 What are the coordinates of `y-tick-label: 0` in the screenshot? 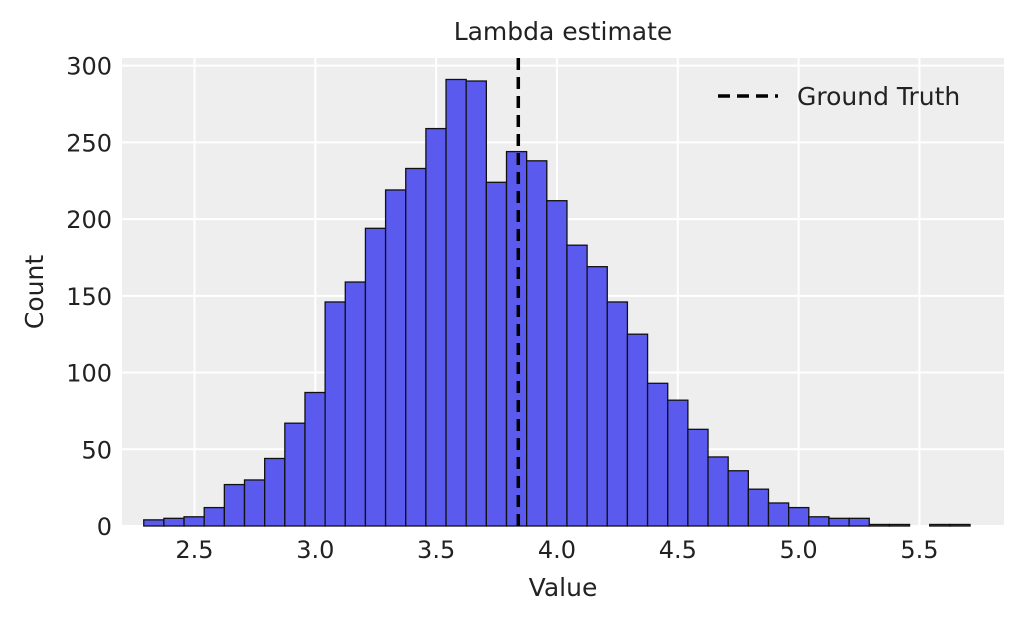 It's located at (104, 527).